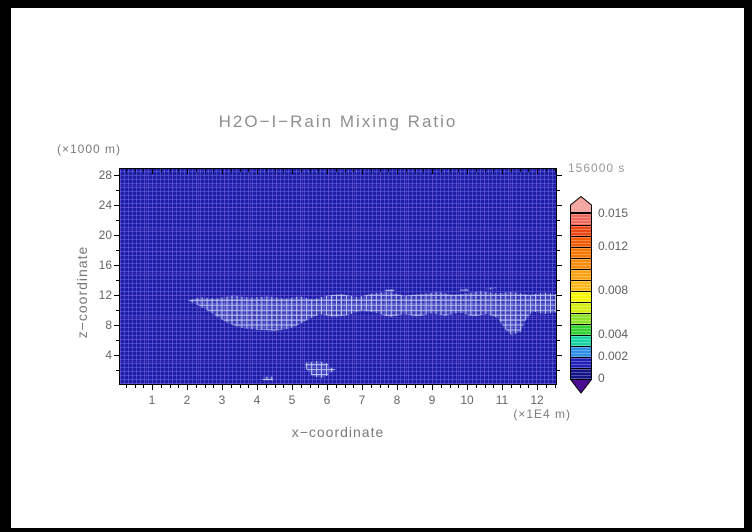  I want to click on stippled-regions-overlay, so click(371, 334).